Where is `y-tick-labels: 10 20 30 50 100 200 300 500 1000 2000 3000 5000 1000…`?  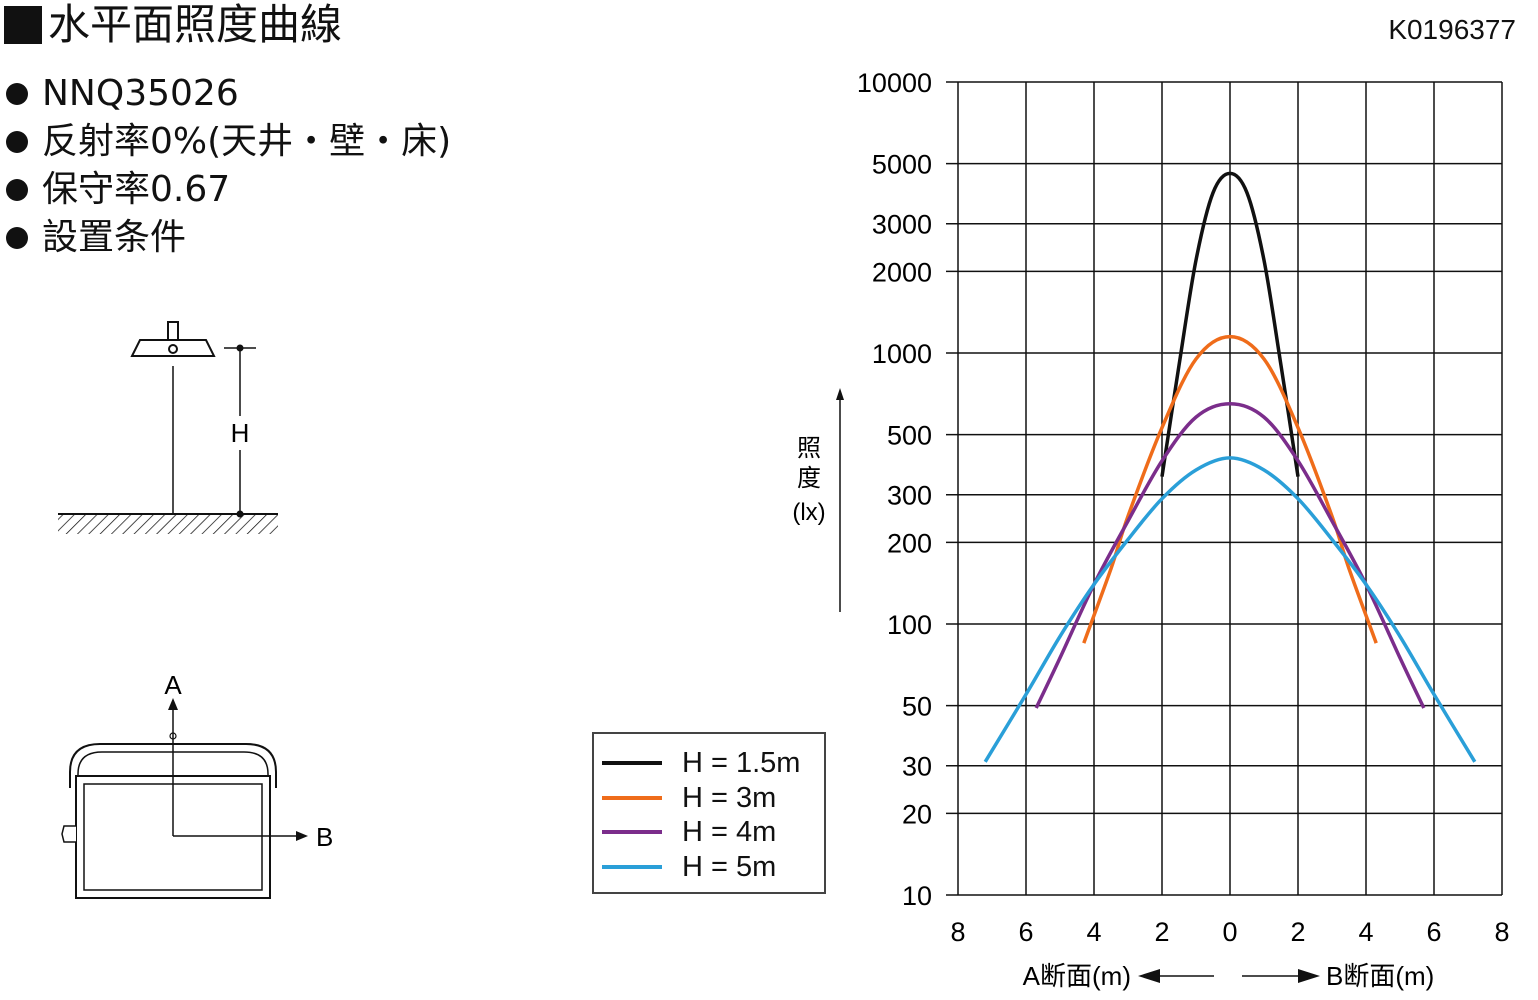
y-tick-labels: 10 20 30 50 100 200 300 500 1000 2000 3000 5000 1000… is located at coordinates (894, 489).